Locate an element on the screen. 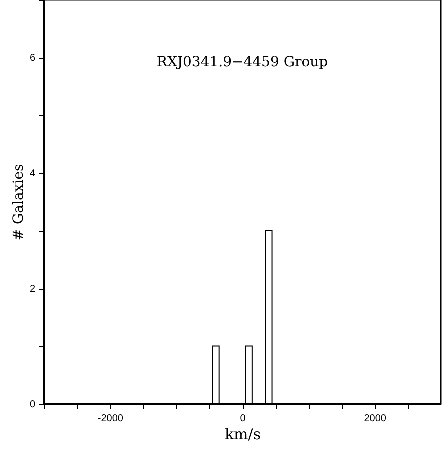  y-axis-title: # Galaxies is located at coordinates (18, 202).